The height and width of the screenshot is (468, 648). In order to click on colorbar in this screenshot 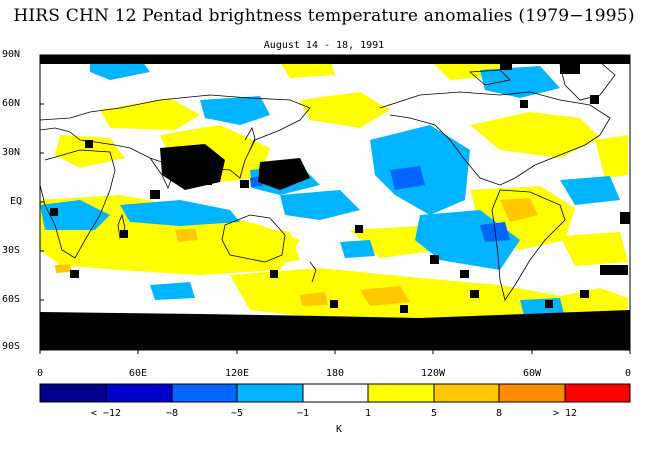, I will do `click(335, 393)`.